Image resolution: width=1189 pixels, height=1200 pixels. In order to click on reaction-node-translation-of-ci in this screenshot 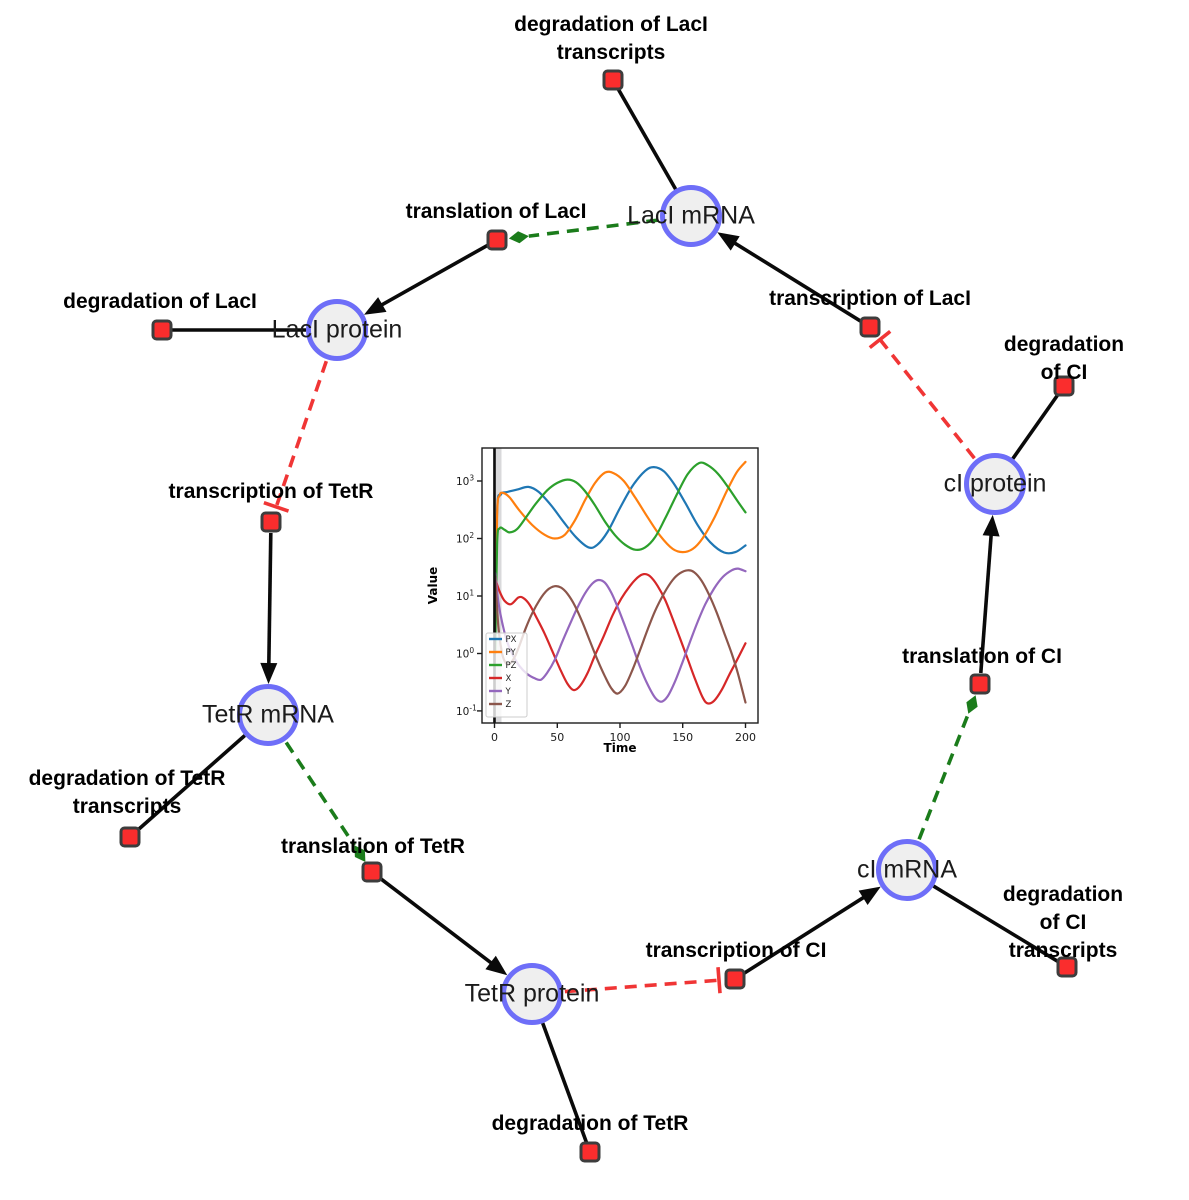, I will do `click(980, 684)`.